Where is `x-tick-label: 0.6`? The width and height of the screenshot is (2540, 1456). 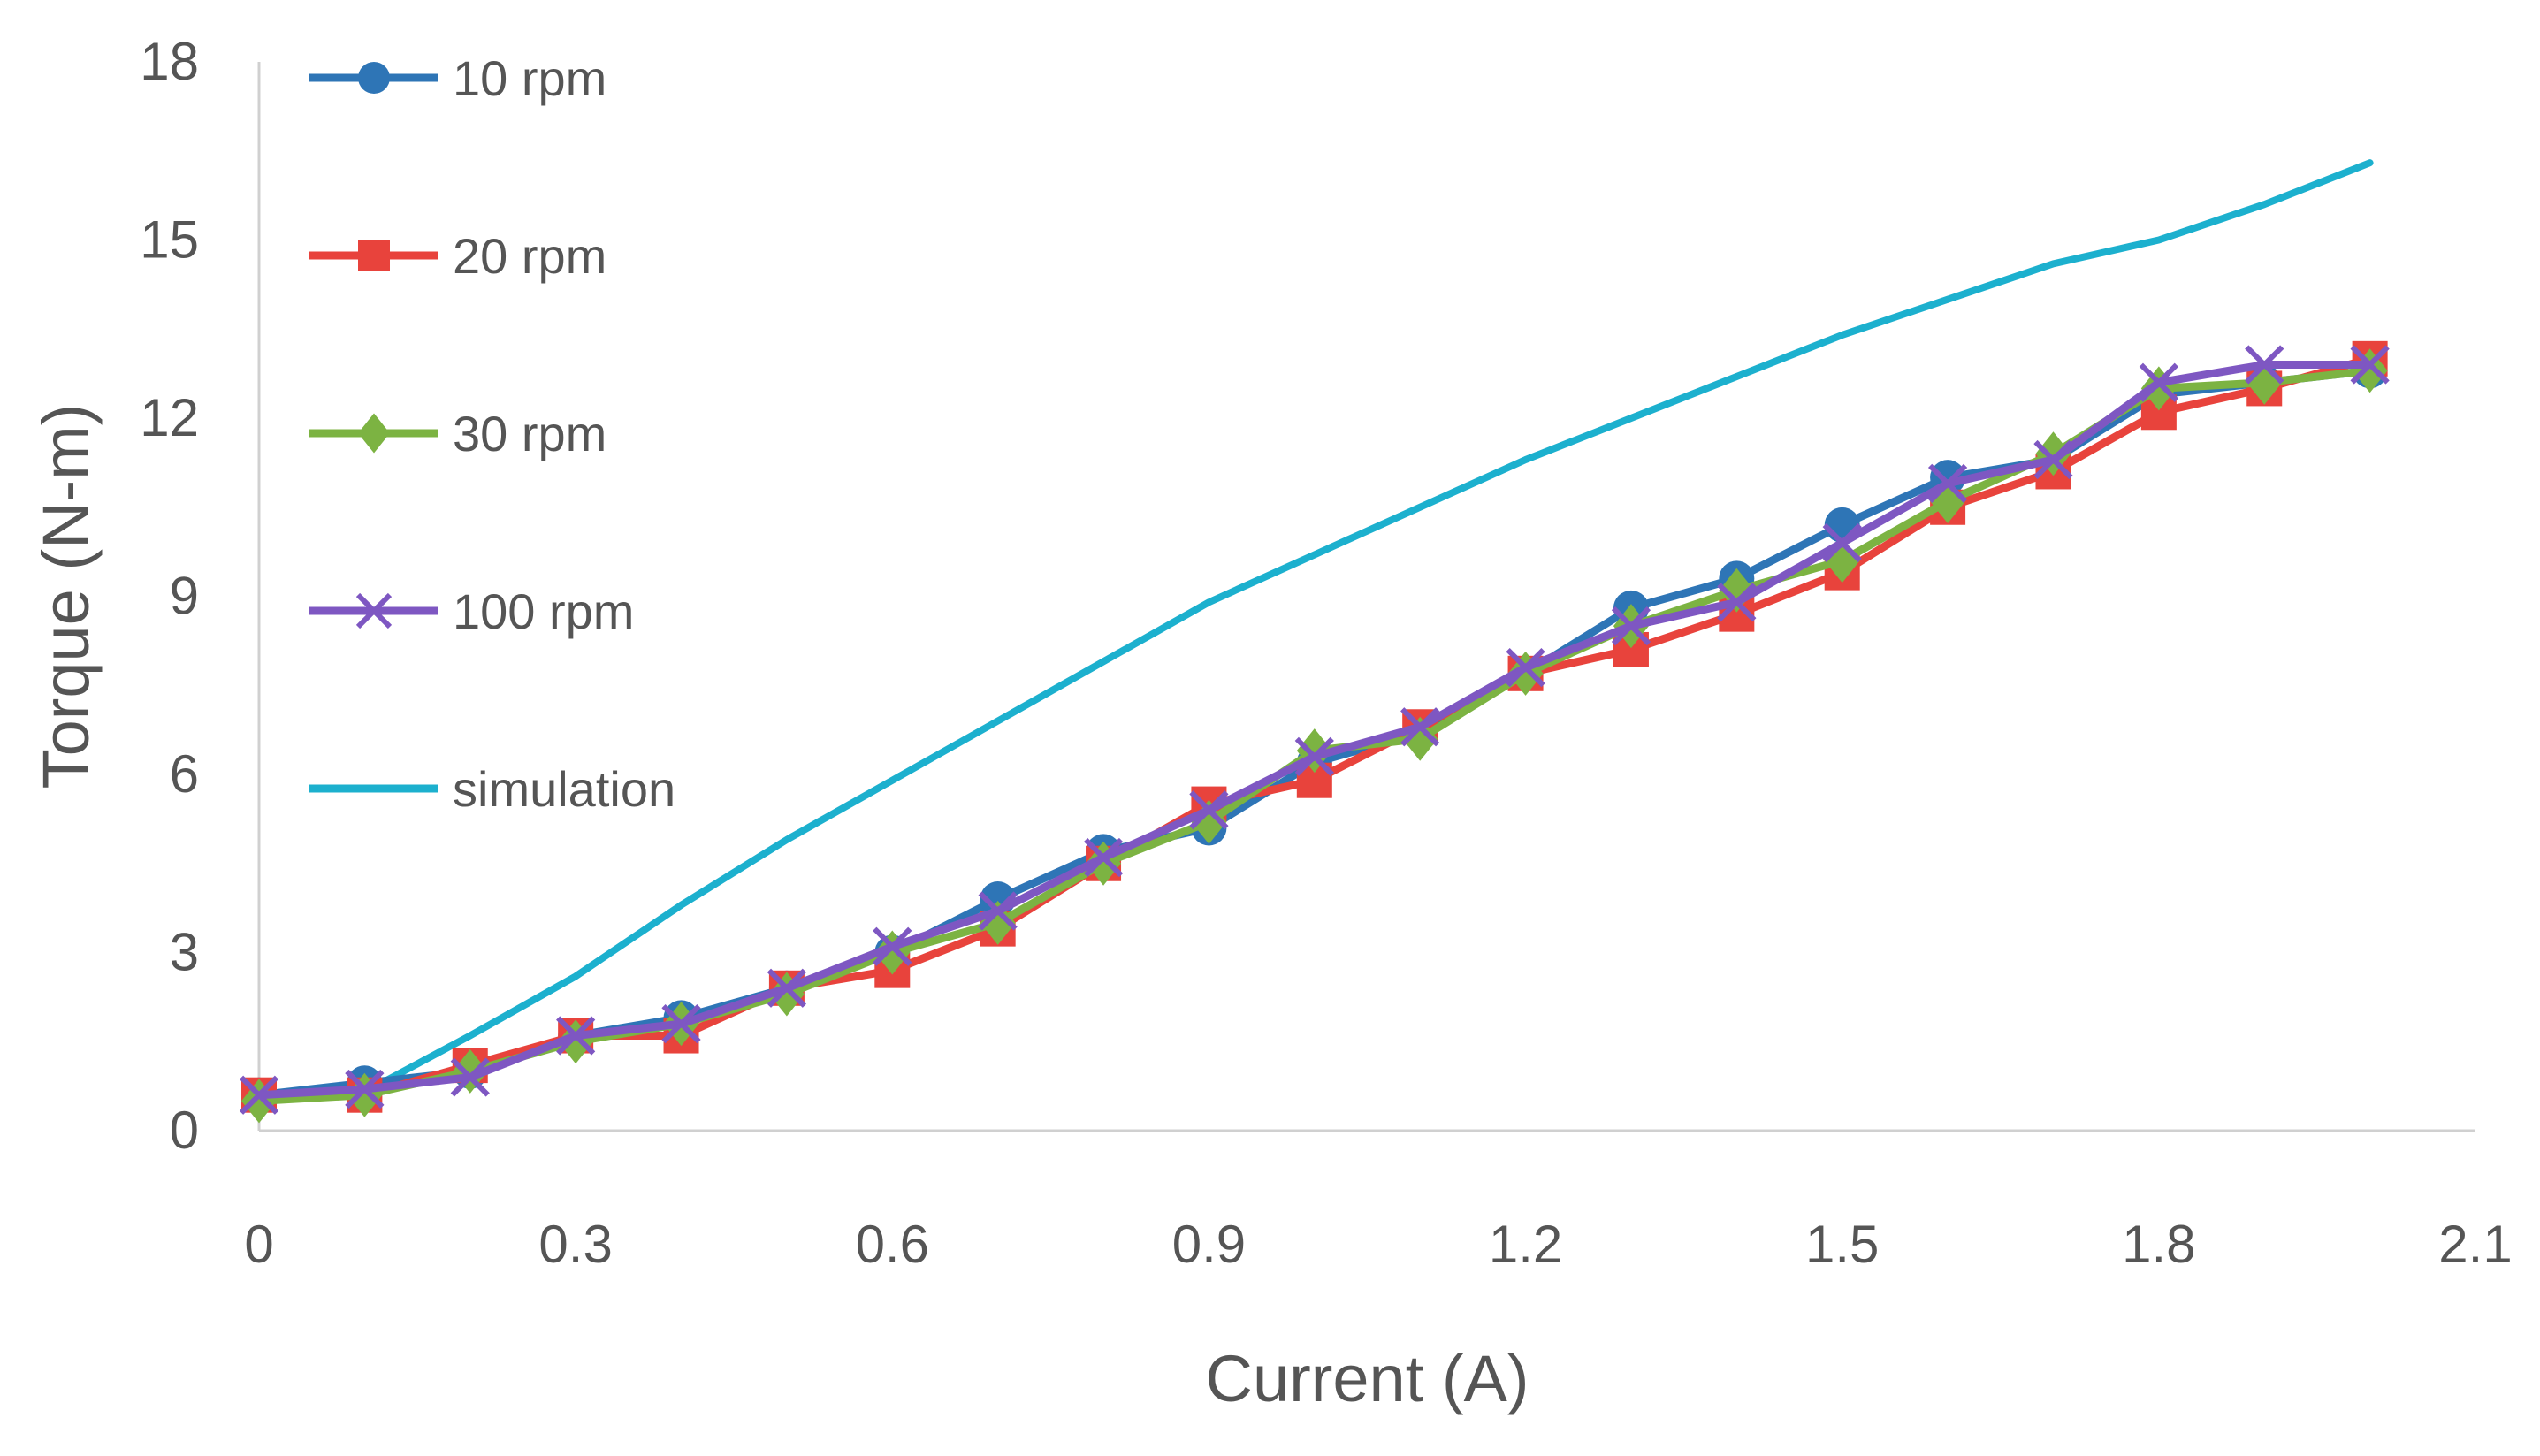
x-tick-label: 0.6 is located at coordinates (892, 1244).